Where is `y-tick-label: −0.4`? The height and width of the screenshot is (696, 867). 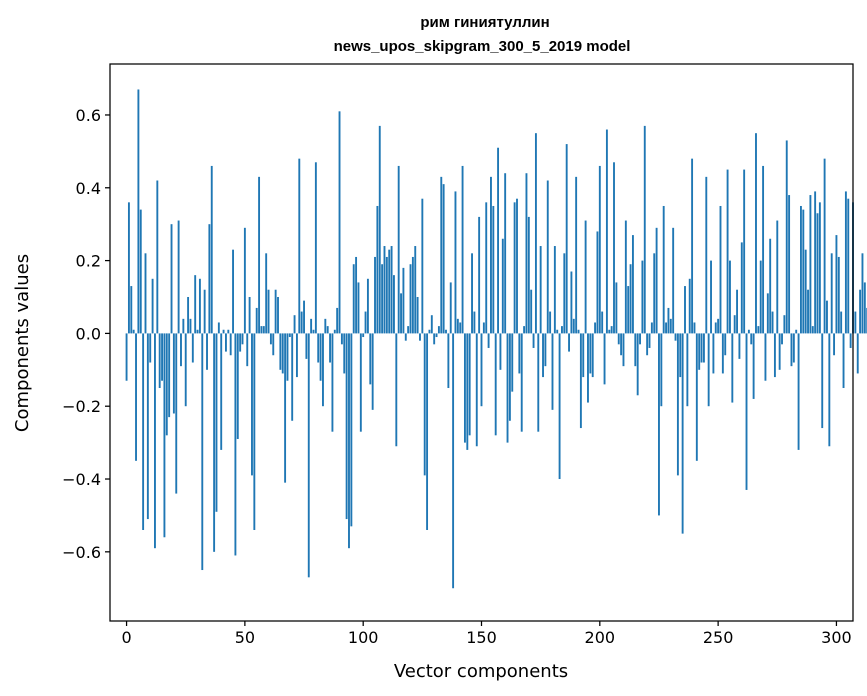
y-tick-label: −0.4 is located at coordinates (81, 479).